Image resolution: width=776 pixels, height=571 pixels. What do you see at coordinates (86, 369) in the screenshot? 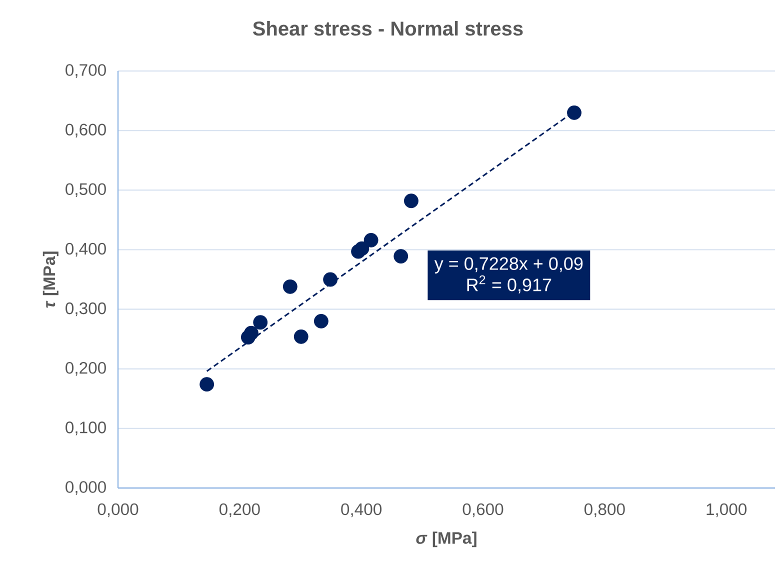
I see `y-tick-label: 0,200` at bounding box center [86, 369].